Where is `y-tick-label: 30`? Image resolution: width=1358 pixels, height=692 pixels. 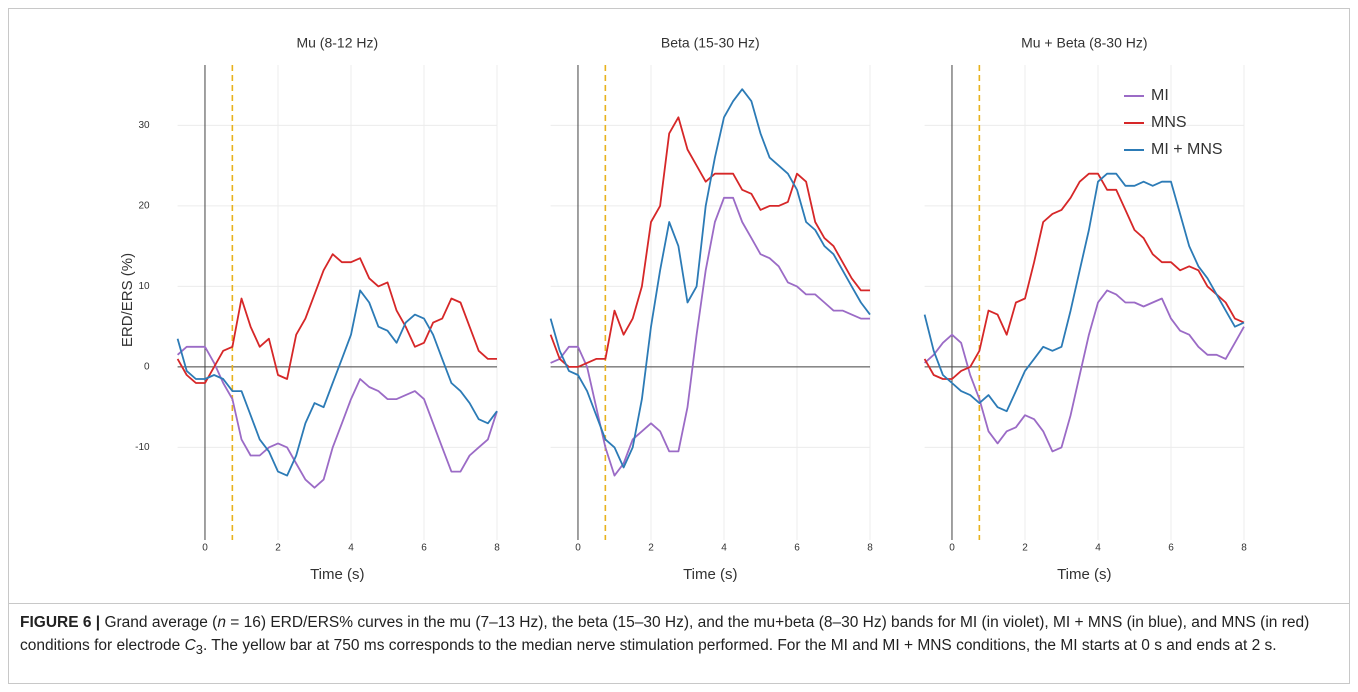 y-tick-label: 30 is located at coordinates (144, 125).